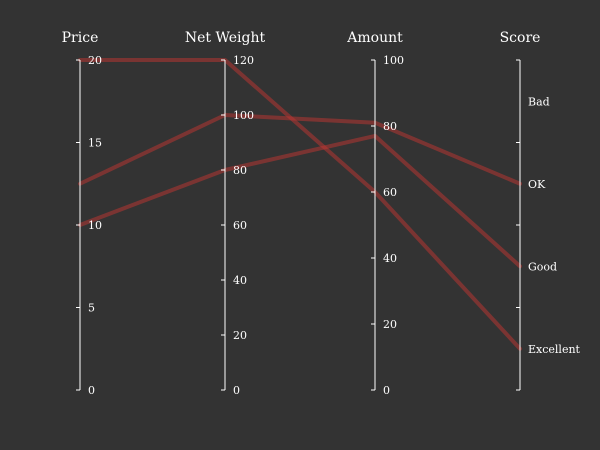  Describe the element at coordinates (540, 210) in the screenshot. I see `axis-score: Score Excellent Good OK Bad` at that location.